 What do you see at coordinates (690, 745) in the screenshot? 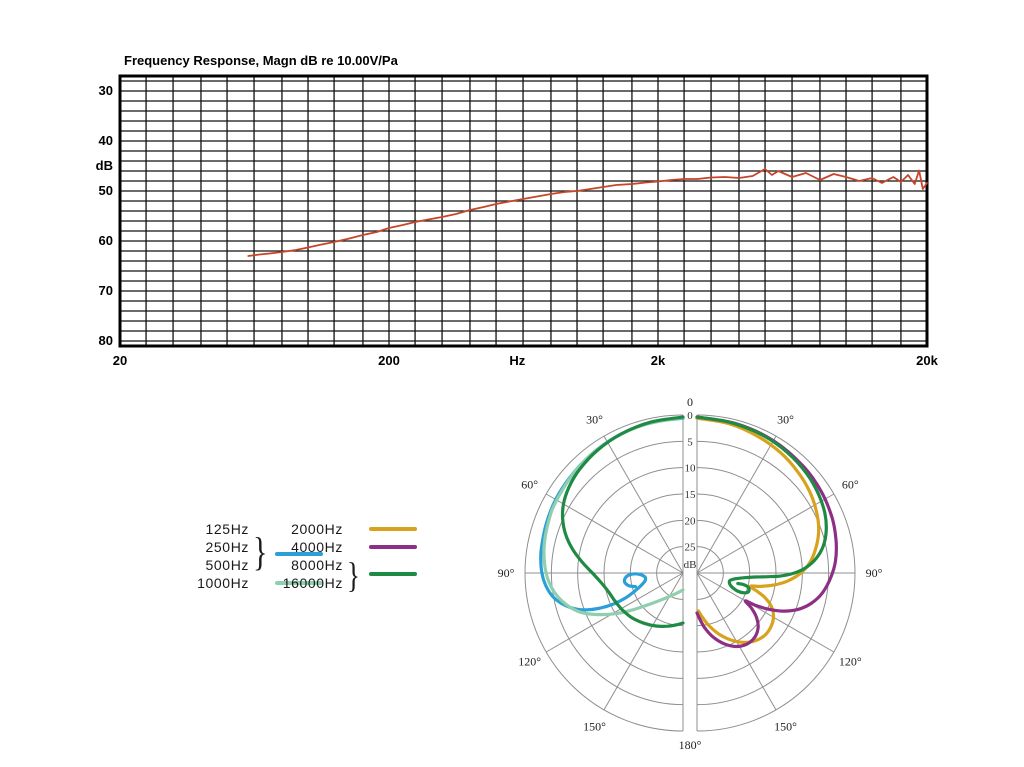
I see `polar-angle-label-180: 180°` at bounding box center [690, 745].